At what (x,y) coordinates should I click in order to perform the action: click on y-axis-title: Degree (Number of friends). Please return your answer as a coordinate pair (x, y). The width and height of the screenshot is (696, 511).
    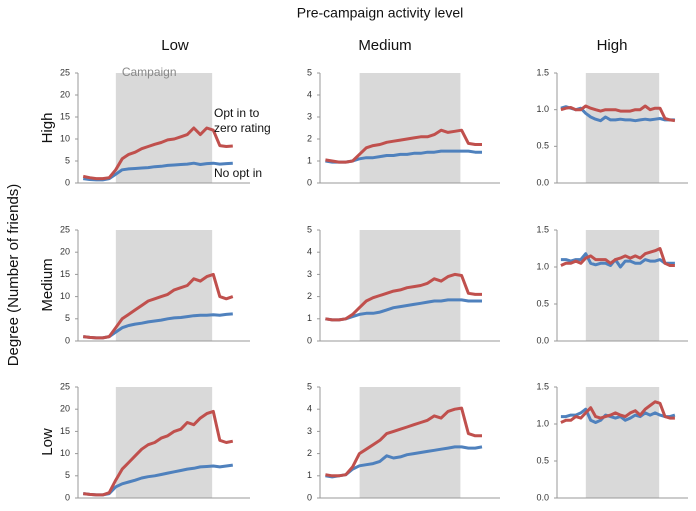
    Looking at the image, I should click on (13, 275).